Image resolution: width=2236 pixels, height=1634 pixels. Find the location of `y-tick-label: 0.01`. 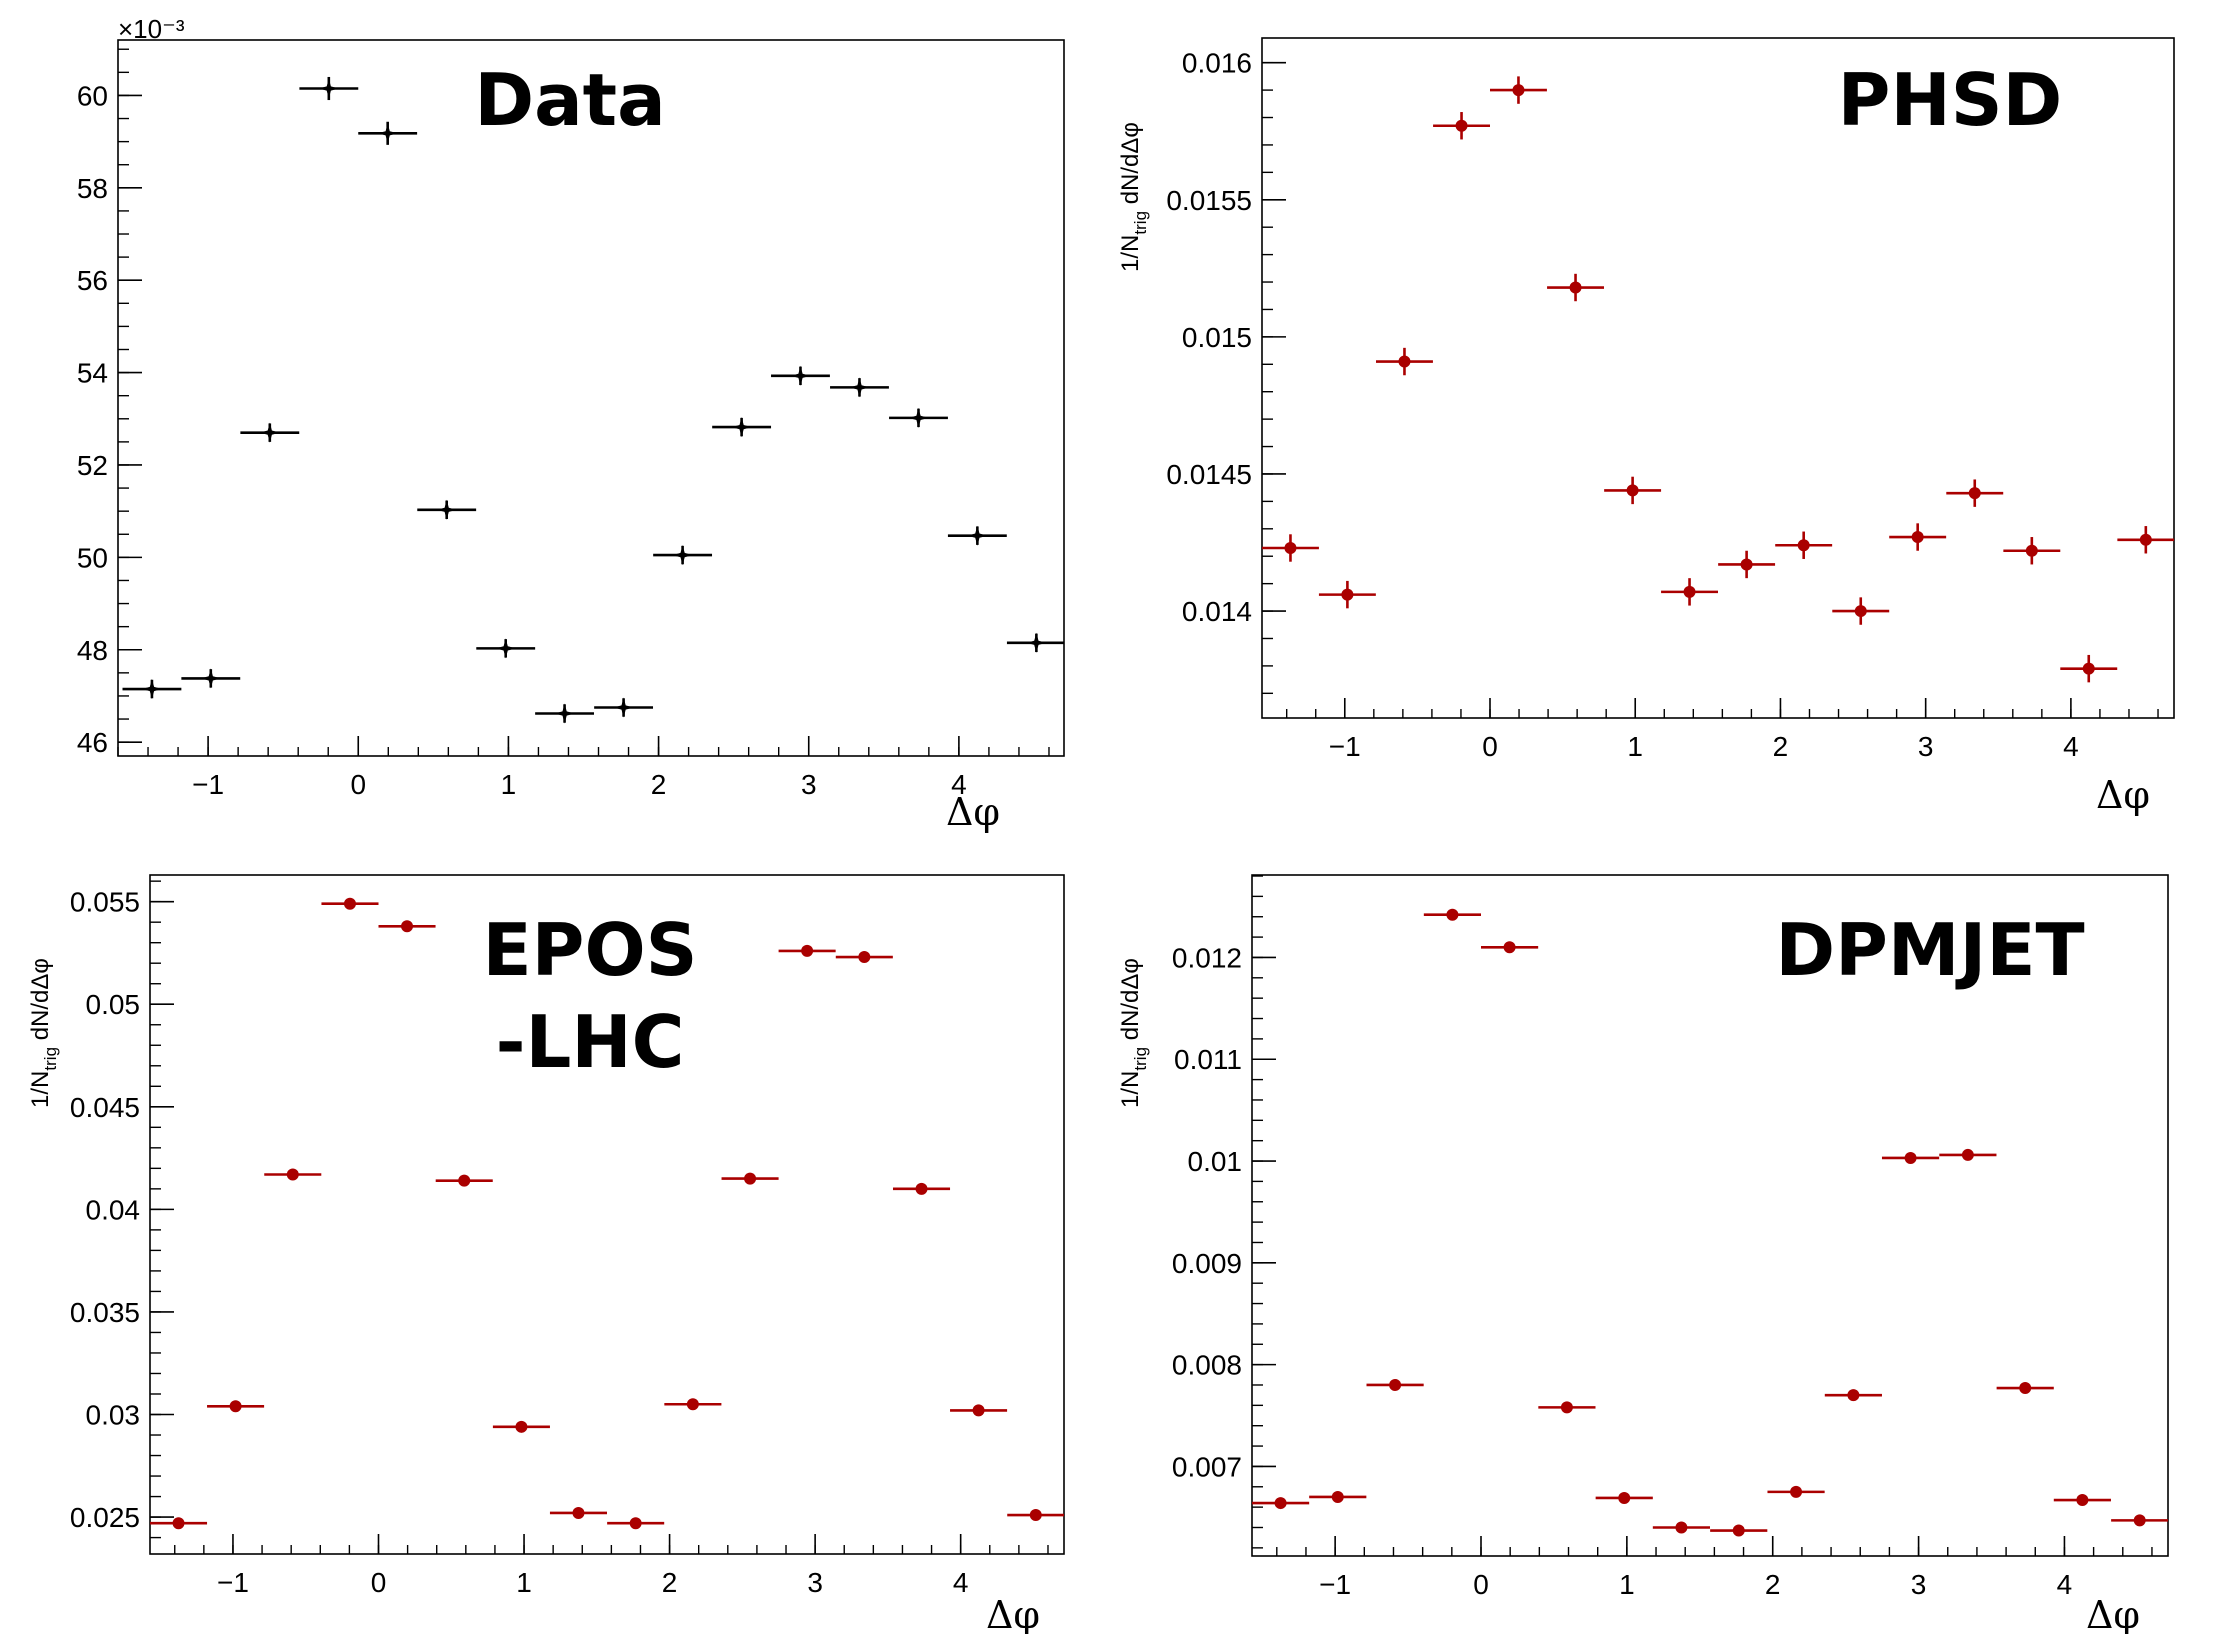

y-tick-label: 0.01 is located at coordinates (1215, 1161).